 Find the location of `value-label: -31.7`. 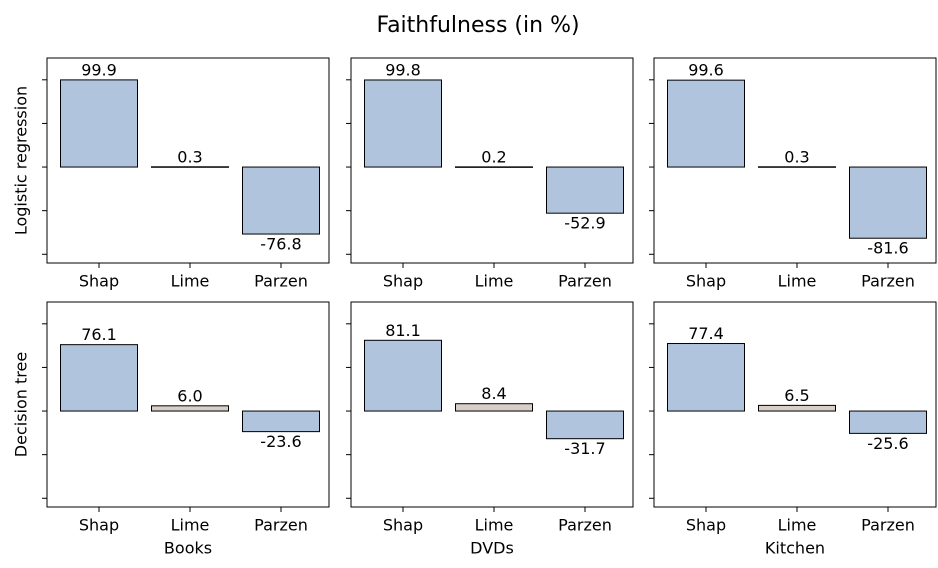

value-label: -31.7 is located at coordinates (584, 448).